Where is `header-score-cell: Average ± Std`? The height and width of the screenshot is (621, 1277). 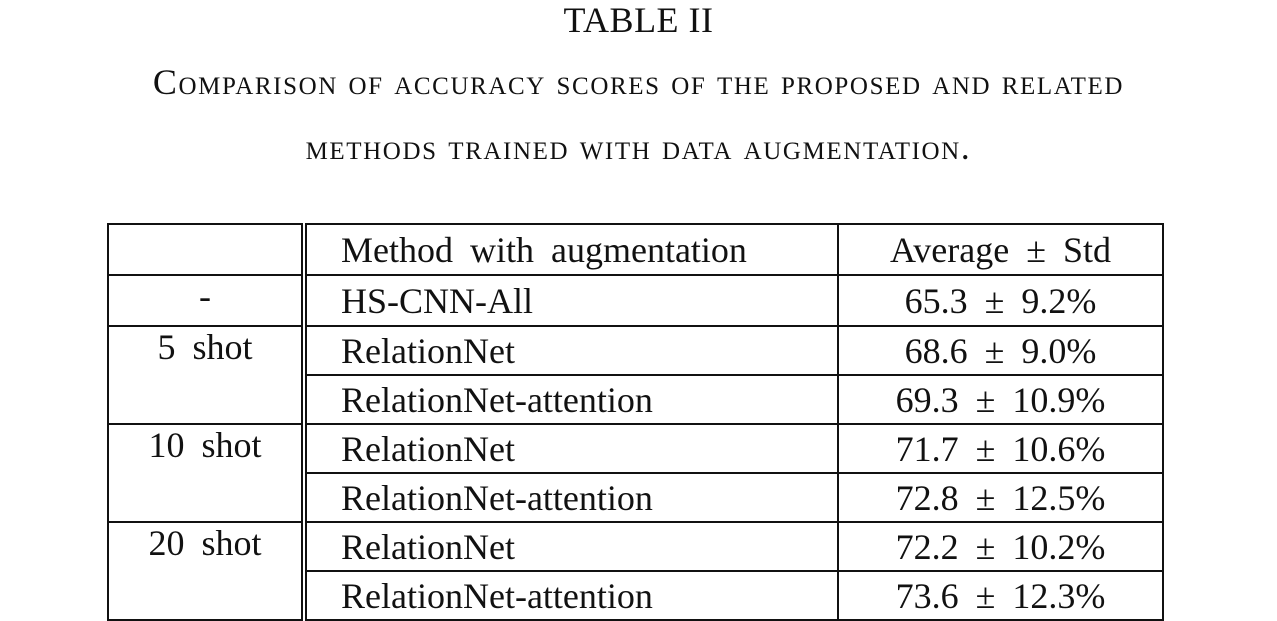
header-score-cell: Average ± Std is located at coordinates (1000, 249).